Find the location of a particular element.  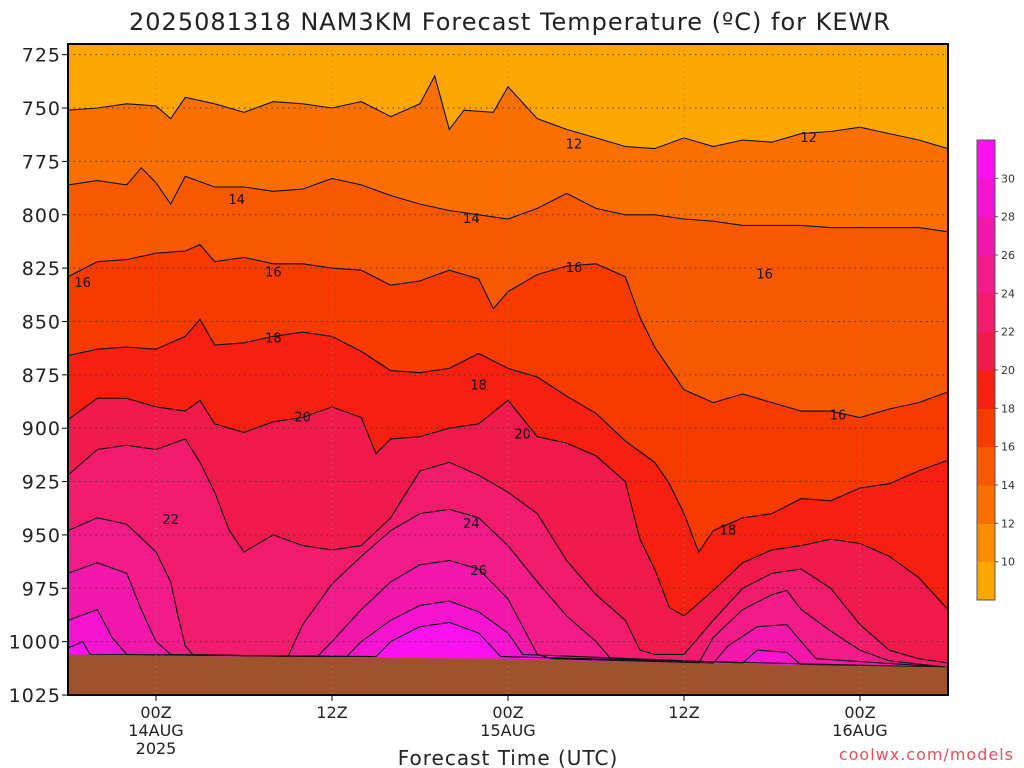

y-tick-label: 1000 is located at coordinates (35, 643).